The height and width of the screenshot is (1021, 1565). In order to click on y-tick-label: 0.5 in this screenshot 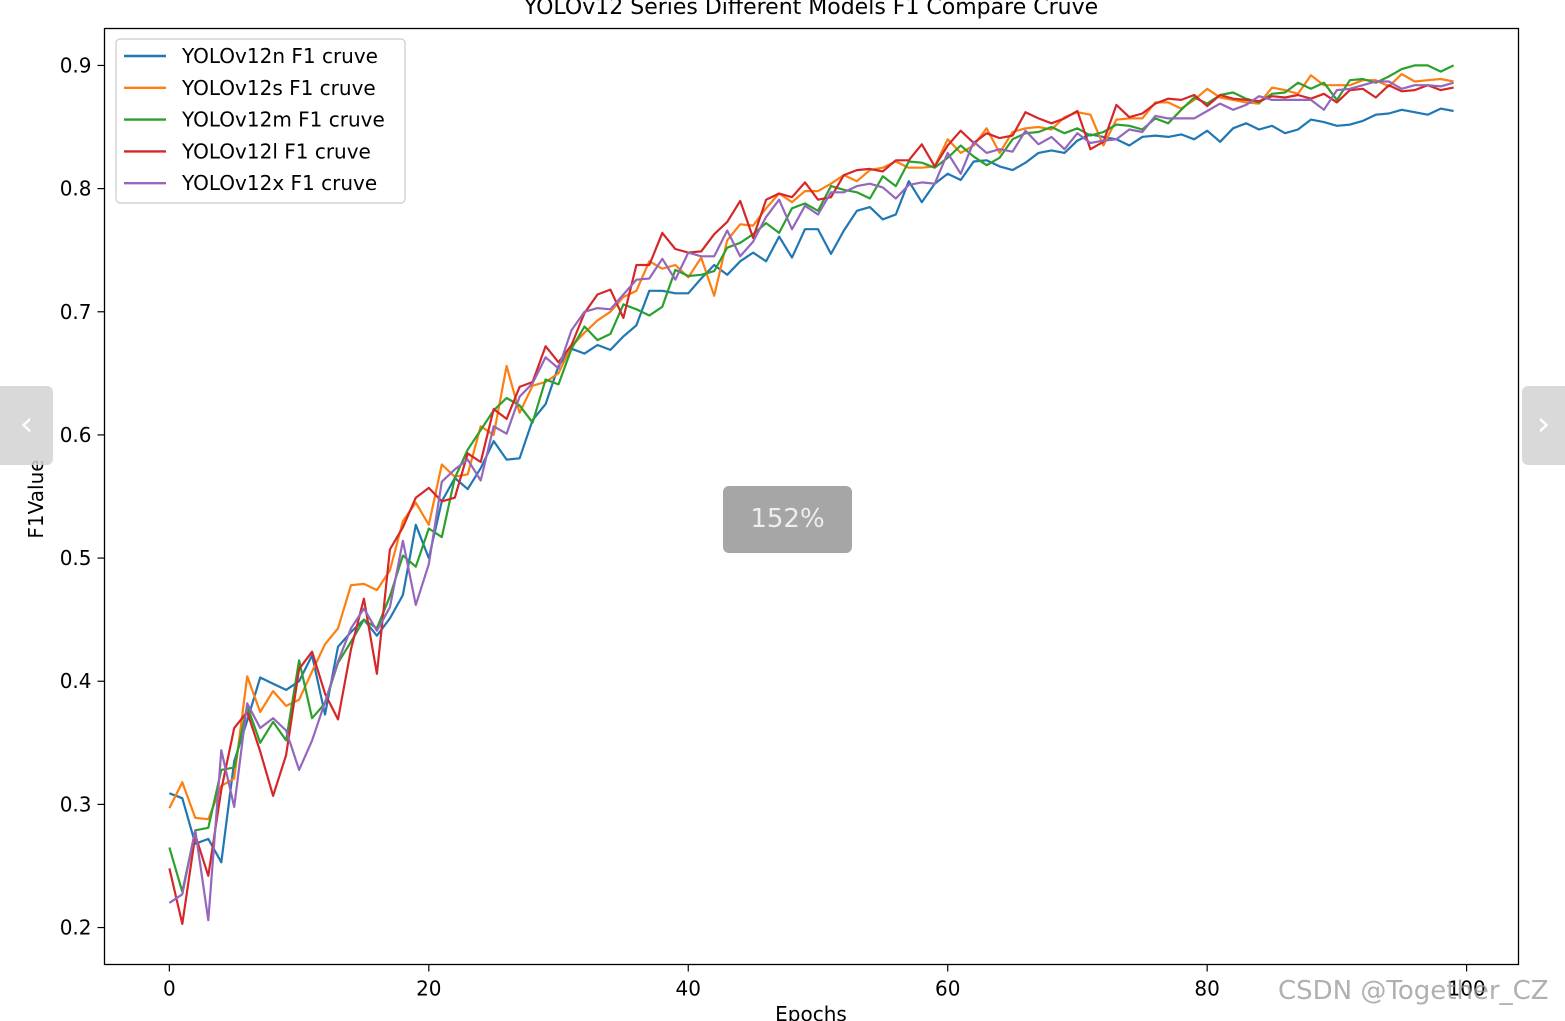, I will do `click(76, 558)`.